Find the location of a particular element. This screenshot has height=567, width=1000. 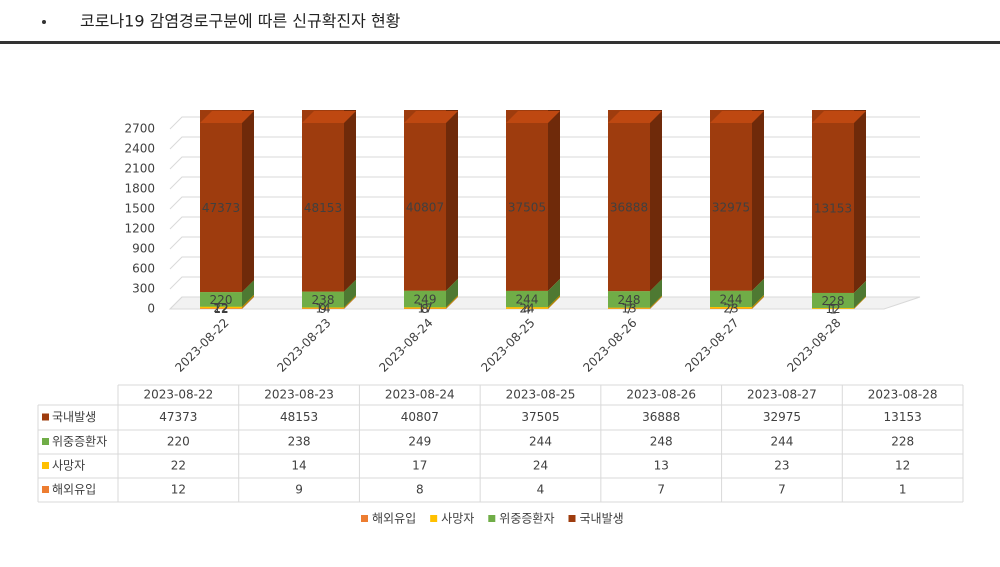

data-label: 48153 is located at coordinates (323, 208).